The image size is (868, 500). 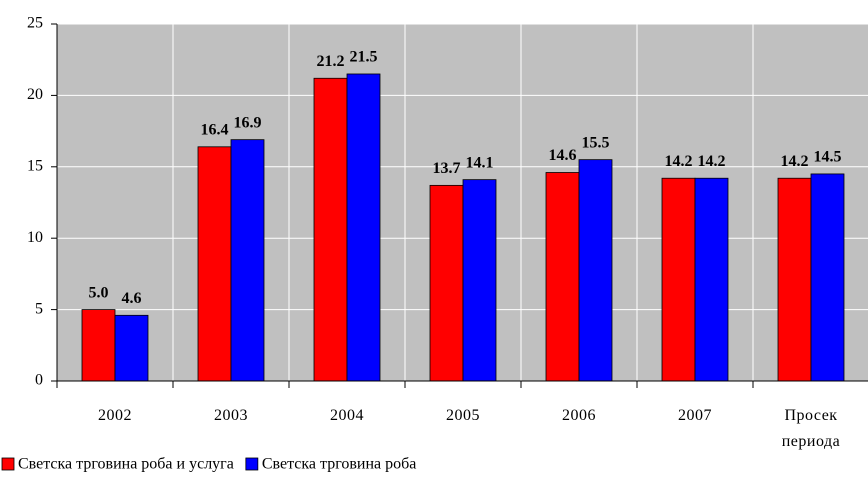 What do you see at coordinates (99, 292) in the screenshot?
I see `data-label: 5.0` at bounding box center [99, 292].